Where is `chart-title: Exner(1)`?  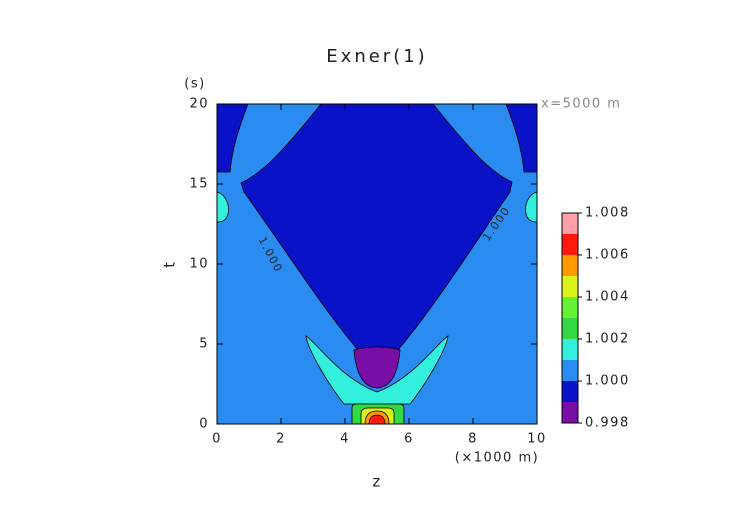
chart-title: Exner(1) is located at coordinates (376, 56).